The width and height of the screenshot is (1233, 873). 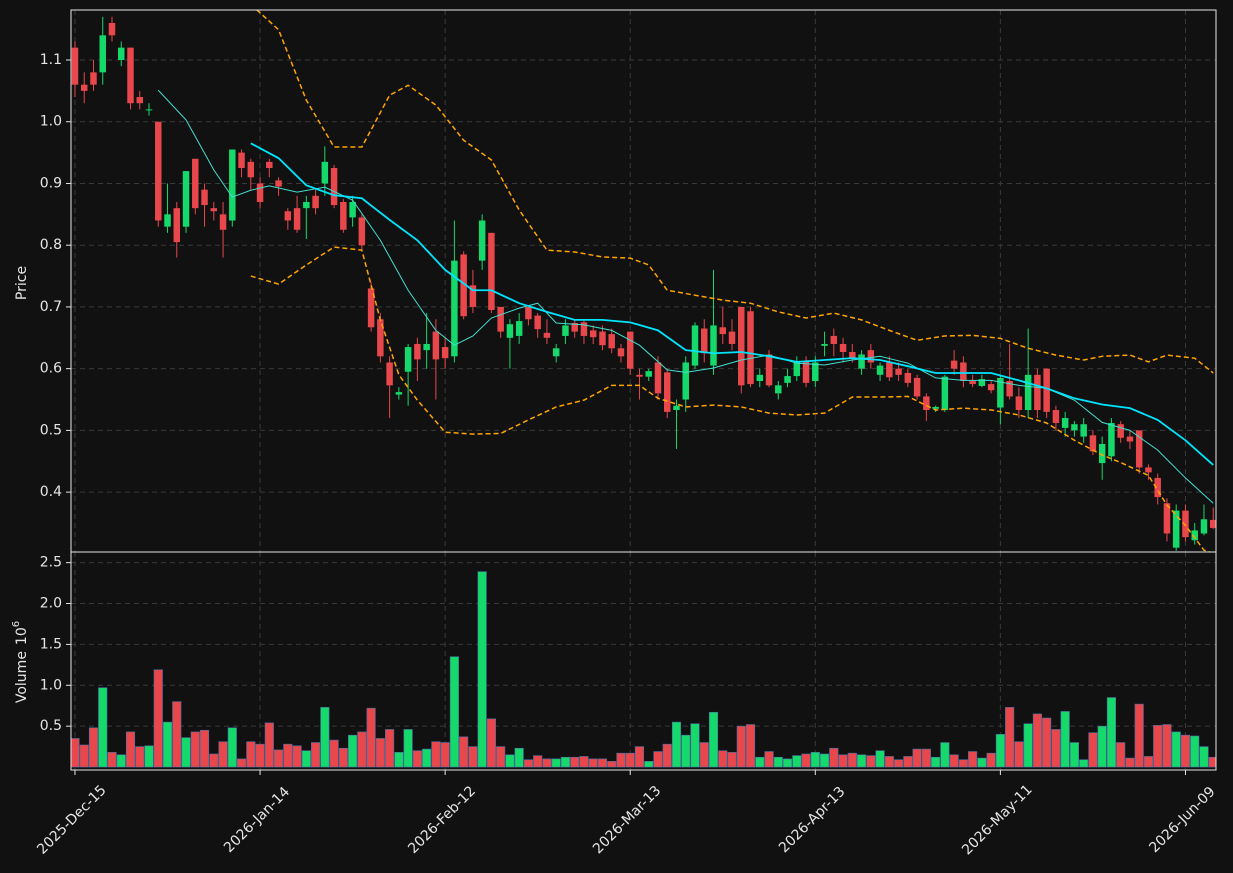 What do you see at coordinates (22, 636) in the screenshot?
I see `volume-multiplier: 10` at bounding box center [22, 636].